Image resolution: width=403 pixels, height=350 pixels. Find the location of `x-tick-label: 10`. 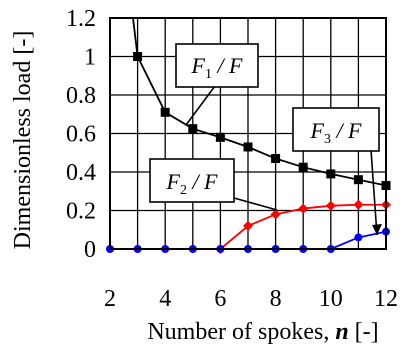

x-tick-label: 10 is located at coordinates (331, 299).